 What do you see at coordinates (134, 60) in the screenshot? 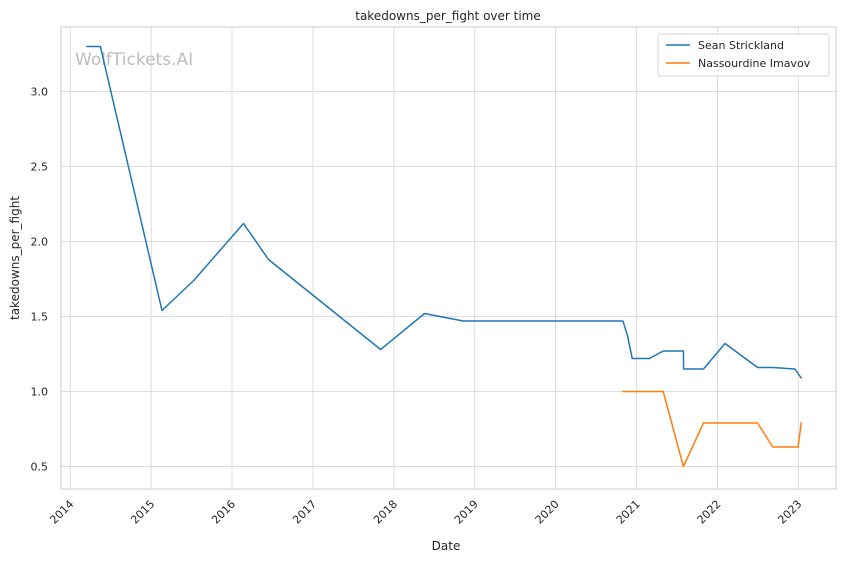
I see `watermark: WolfTickets.AI` at bounding box center [134, 60].